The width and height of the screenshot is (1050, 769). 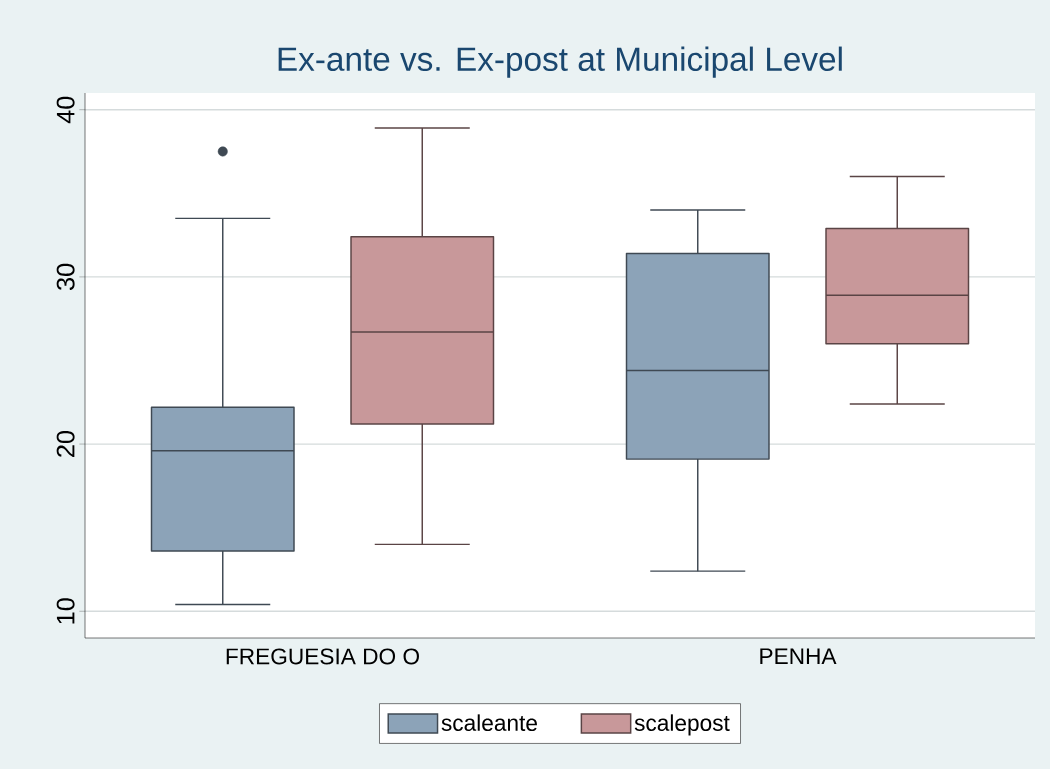 What do you see at coordinates (65, 110) in the screenshot?
I see `y-tick-label: 40` at bounding box center [65, 110].